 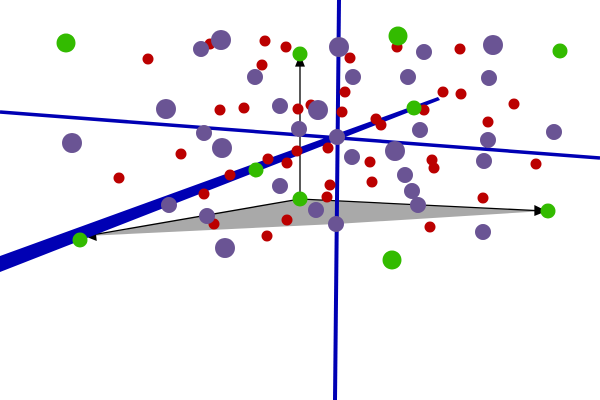 What do you see at coordinates (193, 217) in the screenshot?
I see `arrow-y` at bounding box center [193, 217].